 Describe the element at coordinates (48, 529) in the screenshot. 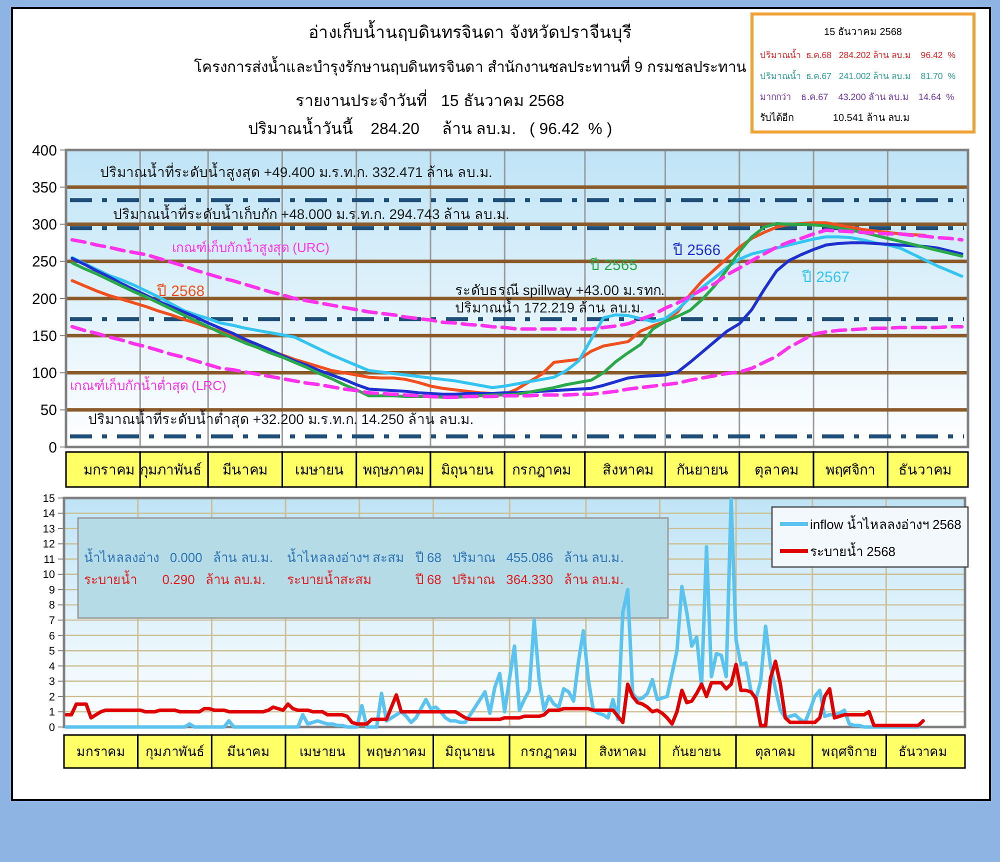

I see `y-tick-label: 13` at that location.